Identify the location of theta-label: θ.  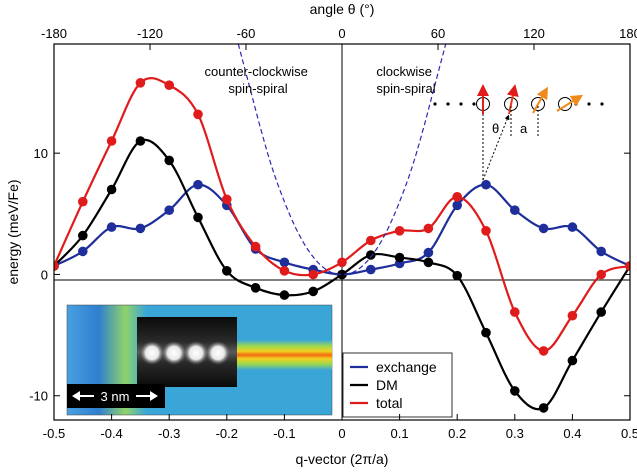
(495, 128).